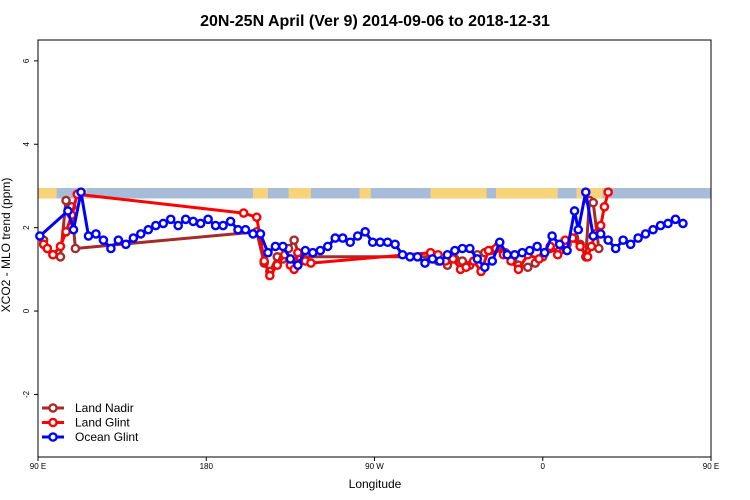 The width and height of the screenshot is (750, 500). I want to click on y-tick-label: 6, so click(26, 60).